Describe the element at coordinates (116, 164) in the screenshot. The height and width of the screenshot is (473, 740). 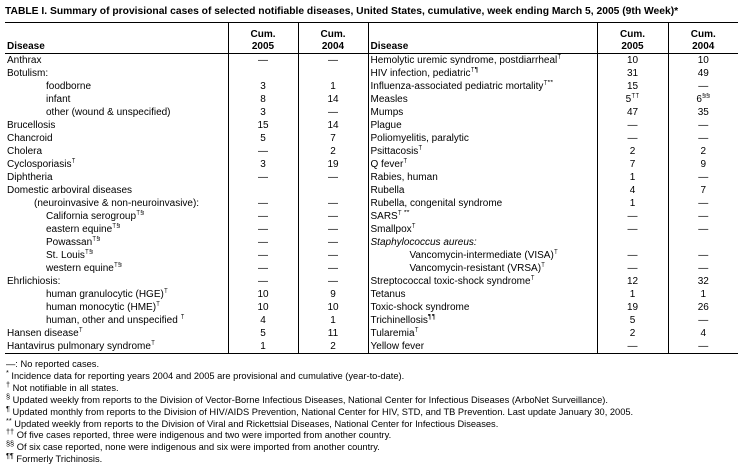
I see `disease-cell: Cyclosporiasis†` at that location.